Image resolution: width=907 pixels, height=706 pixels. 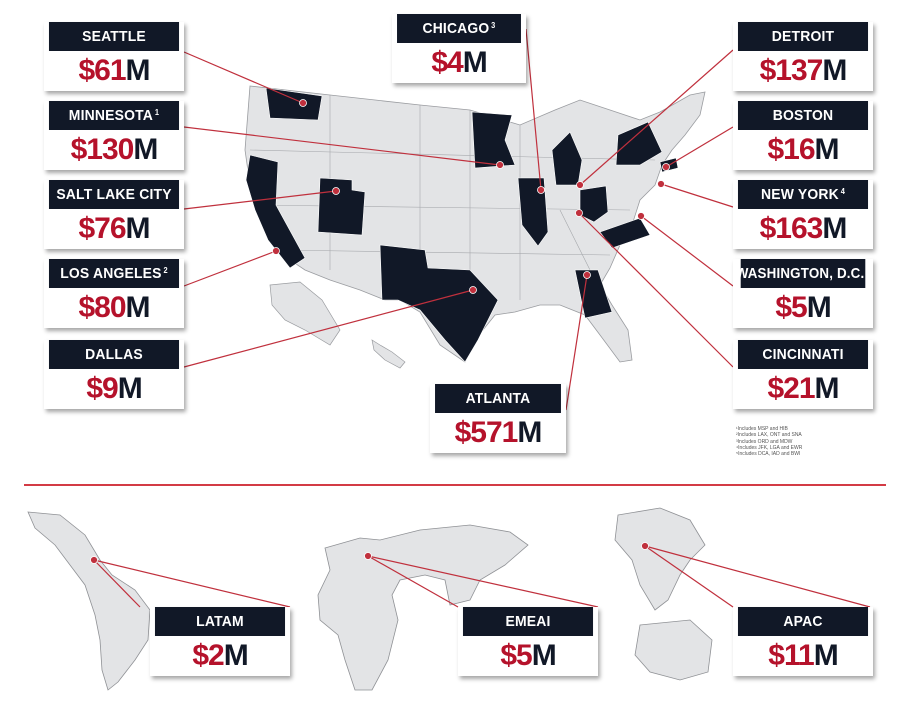 I want to click on apac-value: $11 M, so click(x=803, y=656).